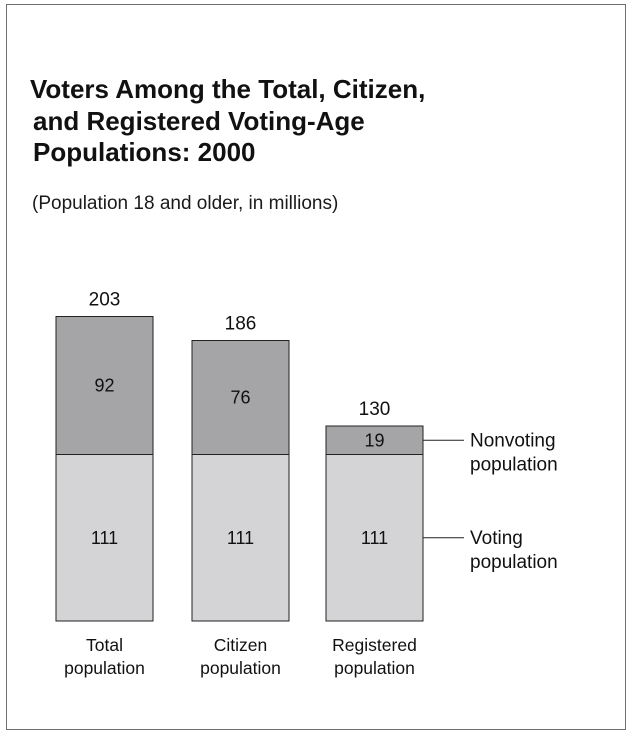  What do you see at coordinates (104, 645) in the screenshot?
I see `x-tick-label: Total` at bounding box center [104, 645].